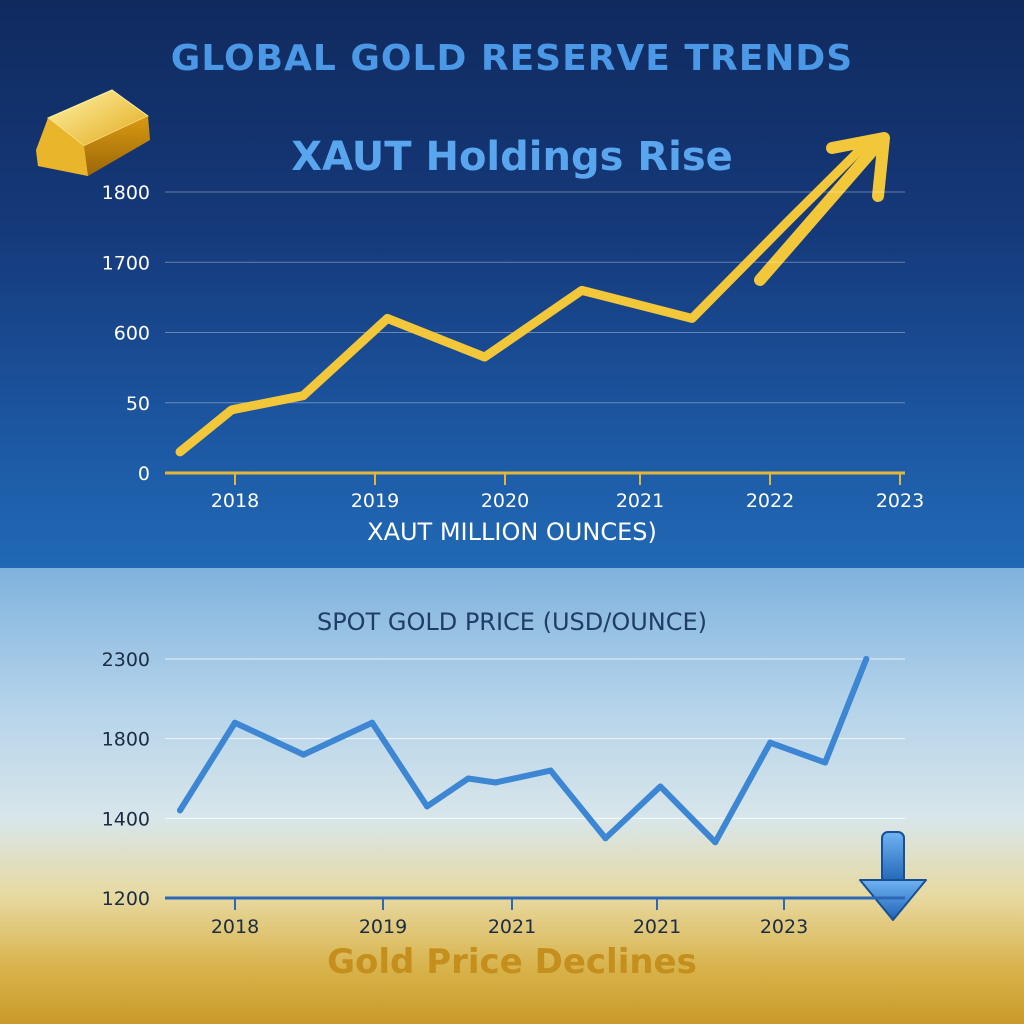 The width and height of the screenshot is (1024, 1024). I want to click on x-tick-label: 2022, so click(770, 501).